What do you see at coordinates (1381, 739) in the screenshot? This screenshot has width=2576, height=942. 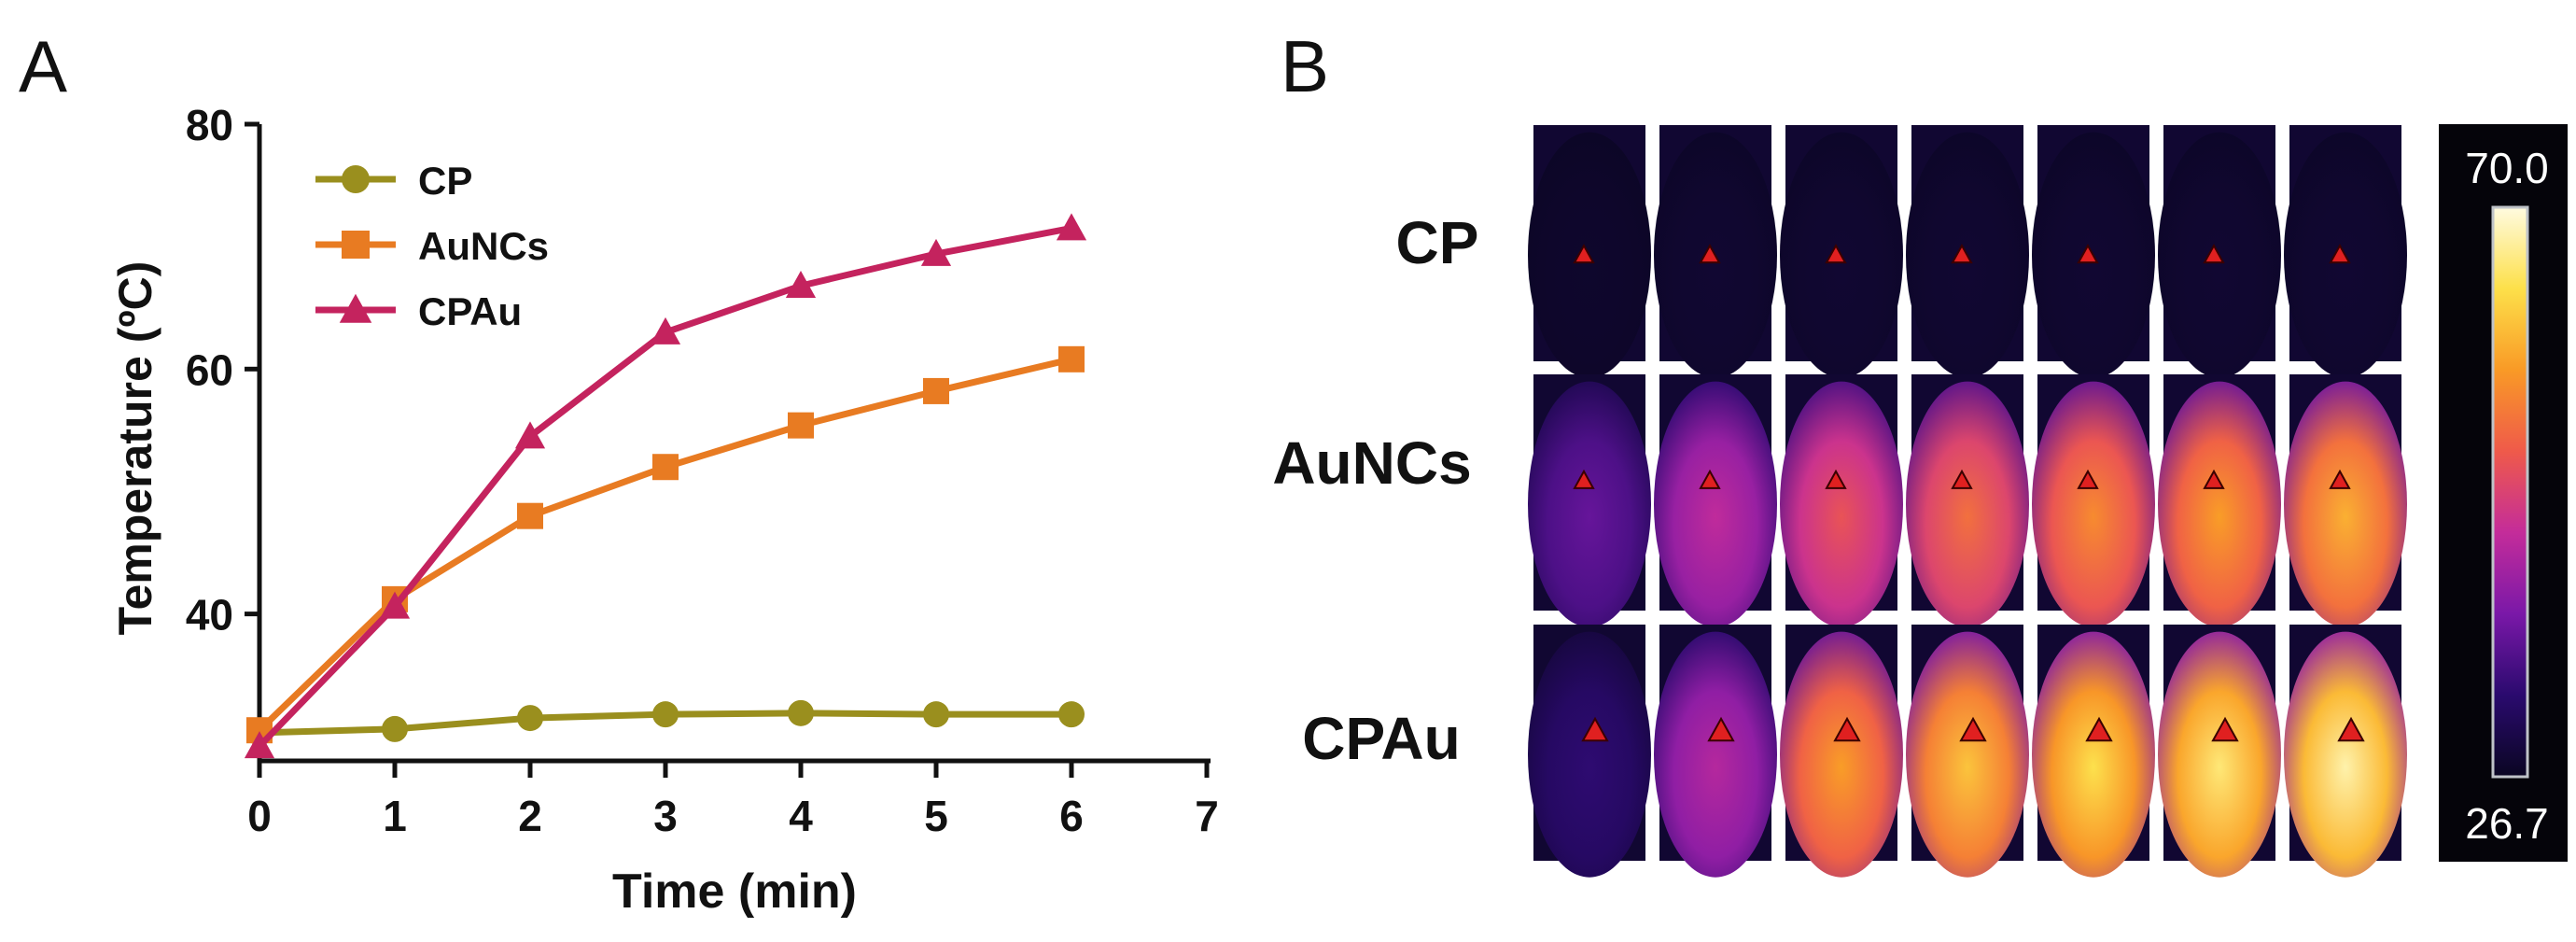 I see `row-label-cpau: CPAu` at bounding box center [1381, 739].